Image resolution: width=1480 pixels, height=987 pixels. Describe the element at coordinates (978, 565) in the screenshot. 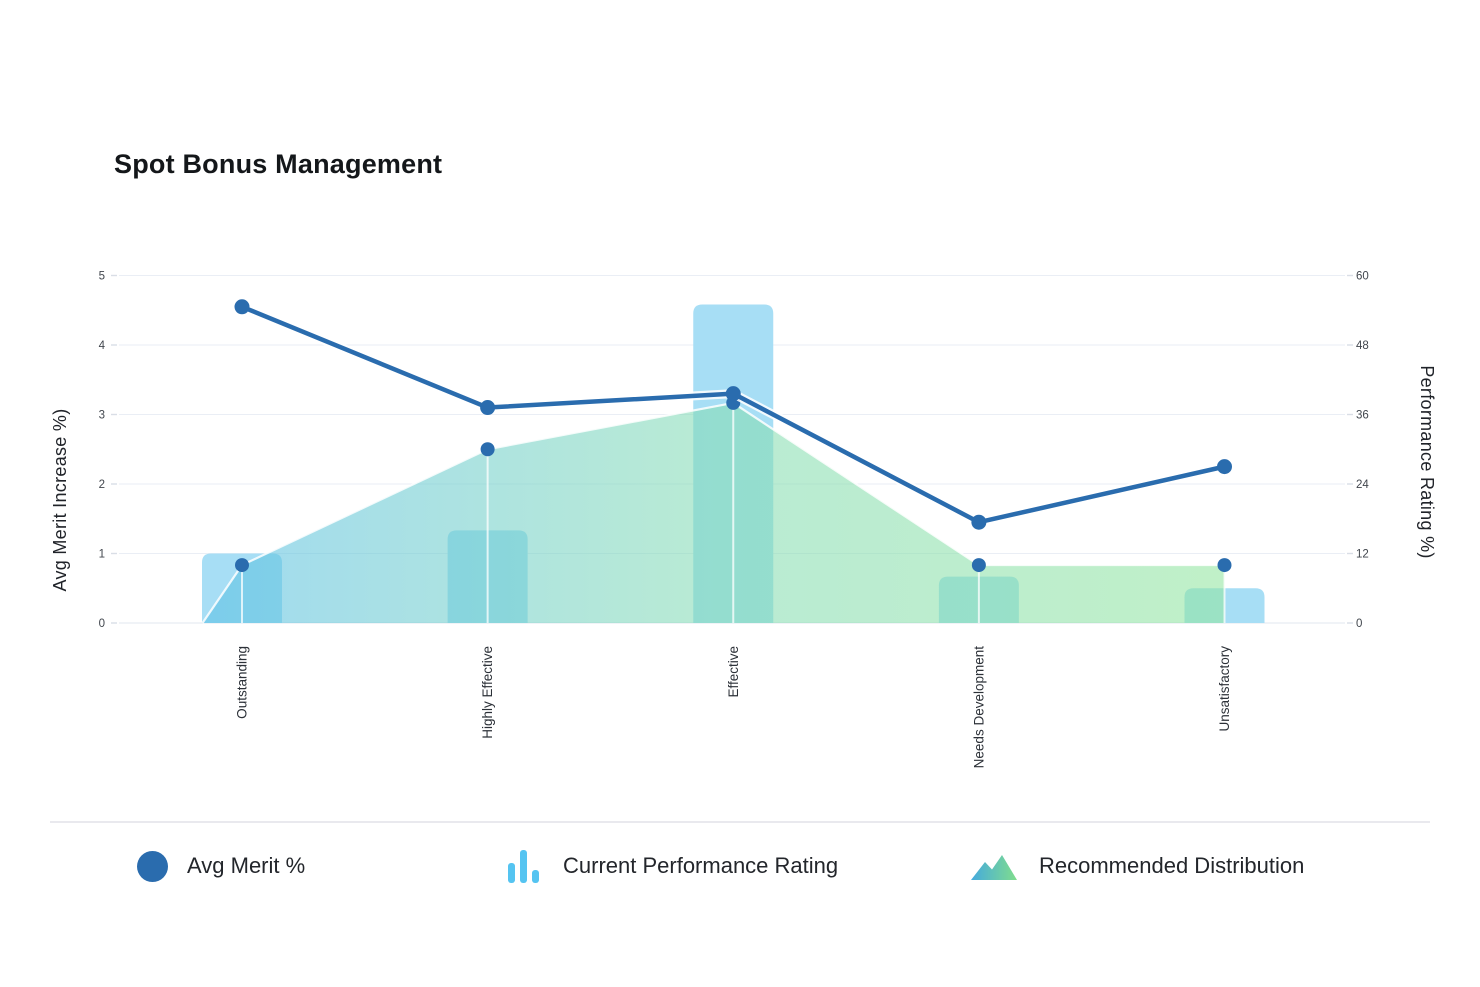

I see `area-point-needs-development` at that location.